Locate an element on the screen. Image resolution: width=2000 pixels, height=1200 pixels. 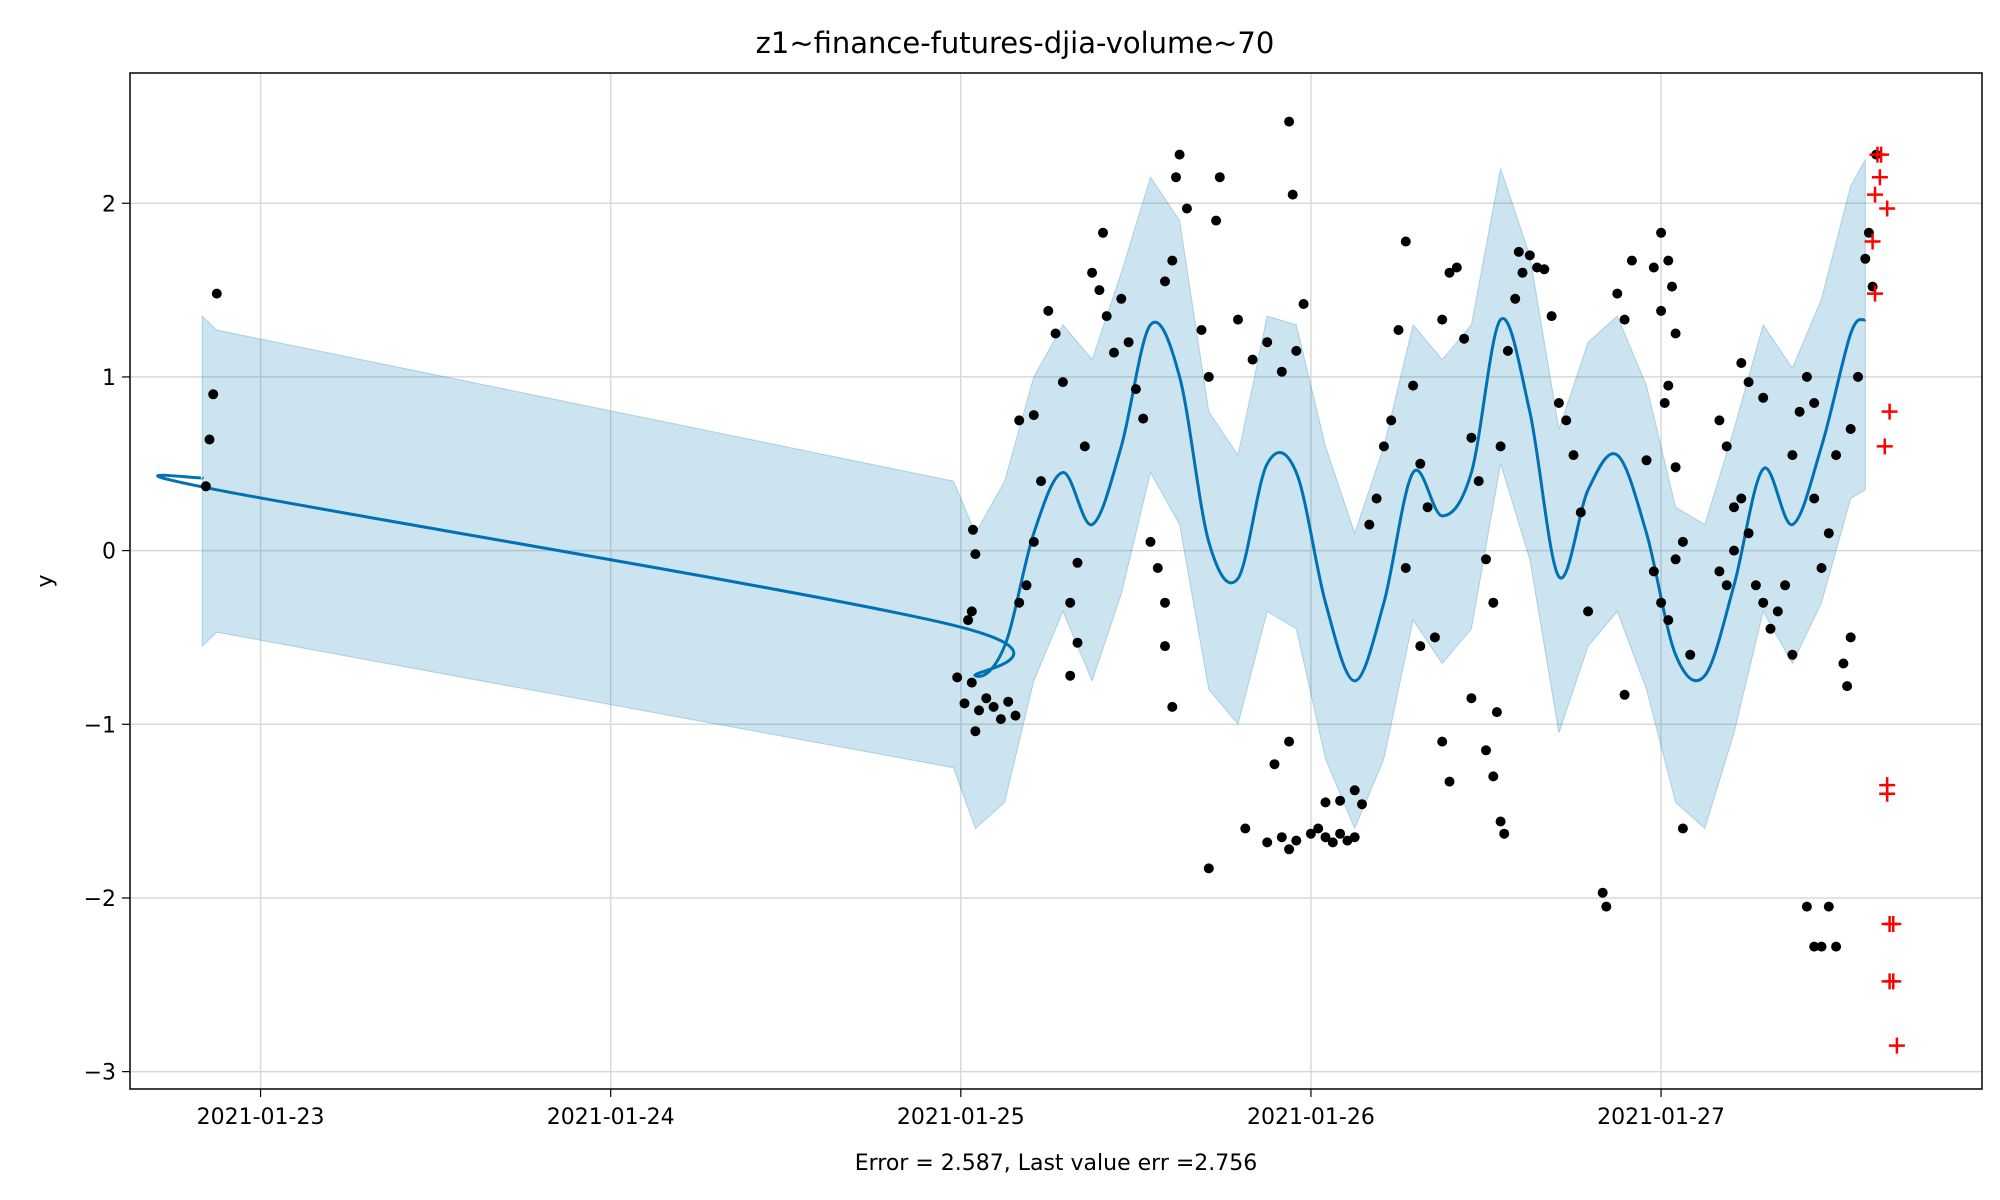
y-axis: −3 −2 −1 0 1 2 is located at coordinates (107, 639).